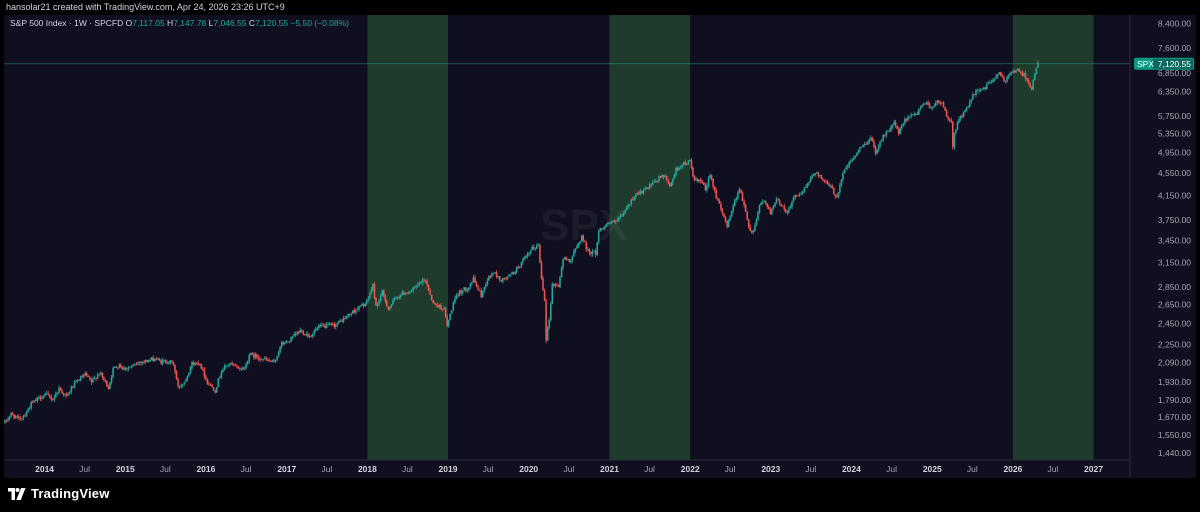  Describe the element at coordinates (211, 23) in the screenshot. I see `legend-low-label: L` at that location.